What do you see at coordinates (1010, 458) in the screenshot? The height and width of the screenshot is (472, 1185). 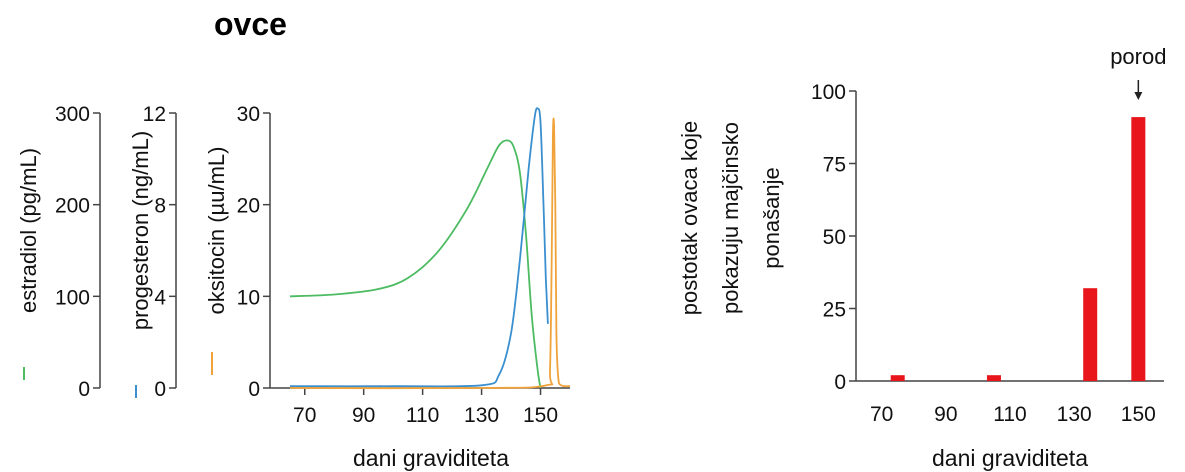 I see `bar-x-axis-label: dani graviditeta` at bounding box center [1010, 458].